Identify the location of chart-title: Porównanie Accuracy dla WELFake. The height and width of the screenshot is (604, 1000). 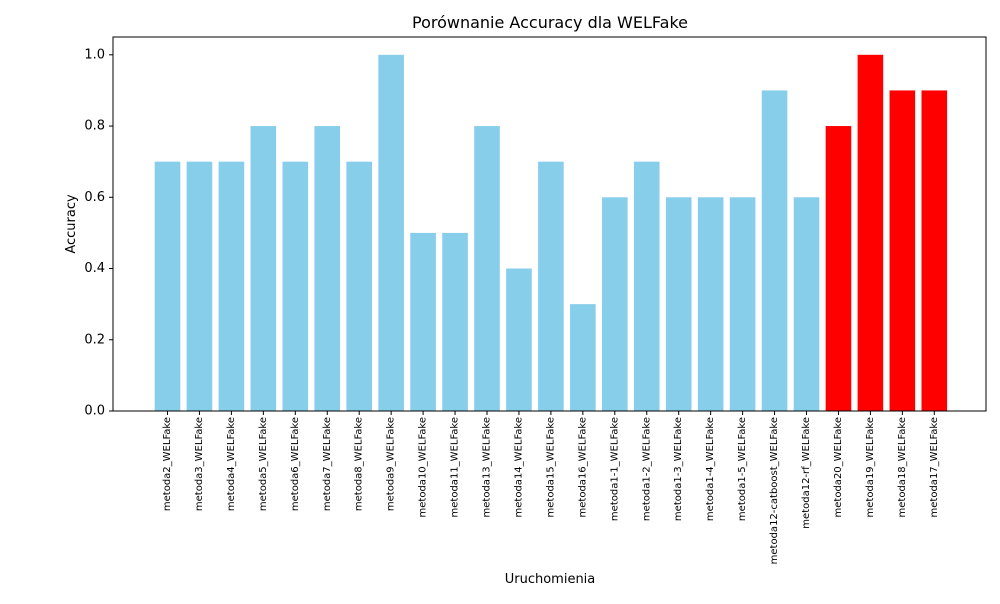
(550, 22).